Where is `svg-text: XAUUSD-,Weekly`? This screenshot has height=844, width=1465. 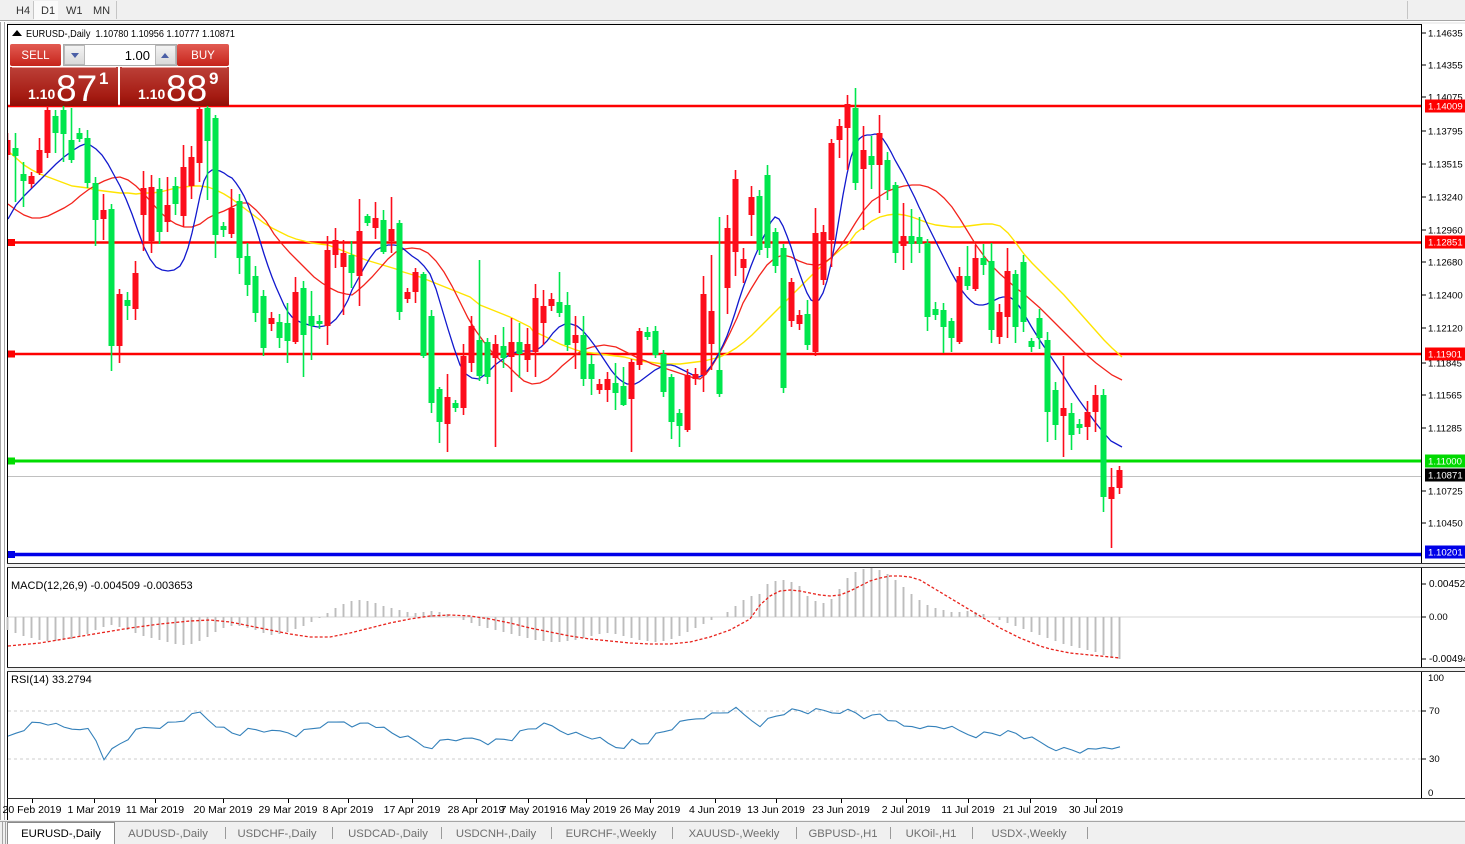
svg-text: XAUUSD-,Weekly is located at coordinates (734, 834).